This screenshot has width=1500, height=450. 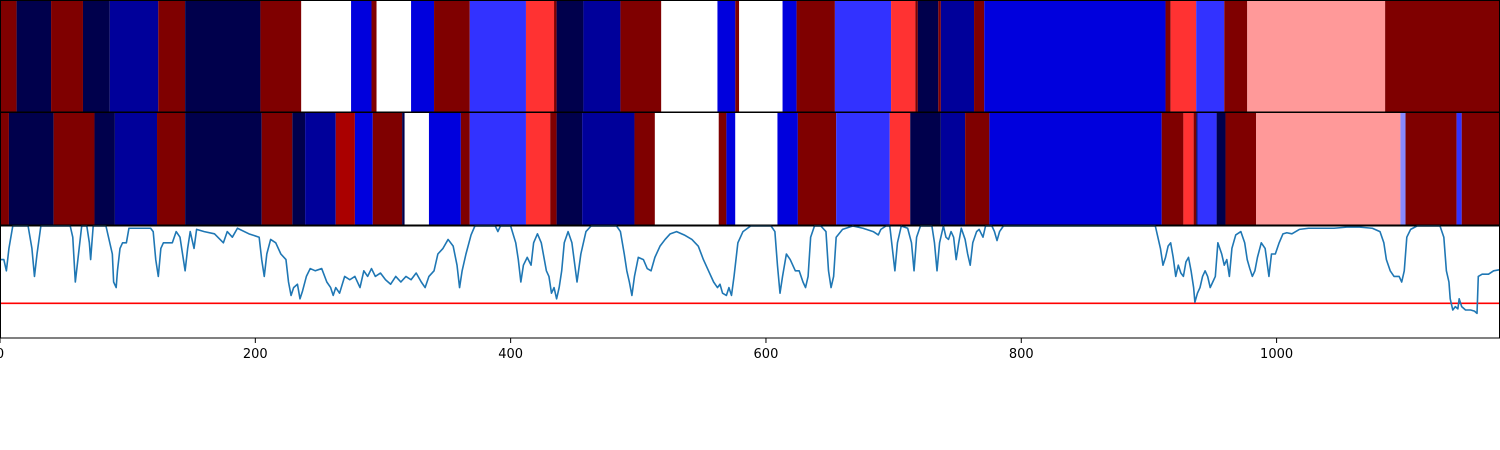 I want to click on x-tick-label-4: 800, so click(x=1021, y=354).